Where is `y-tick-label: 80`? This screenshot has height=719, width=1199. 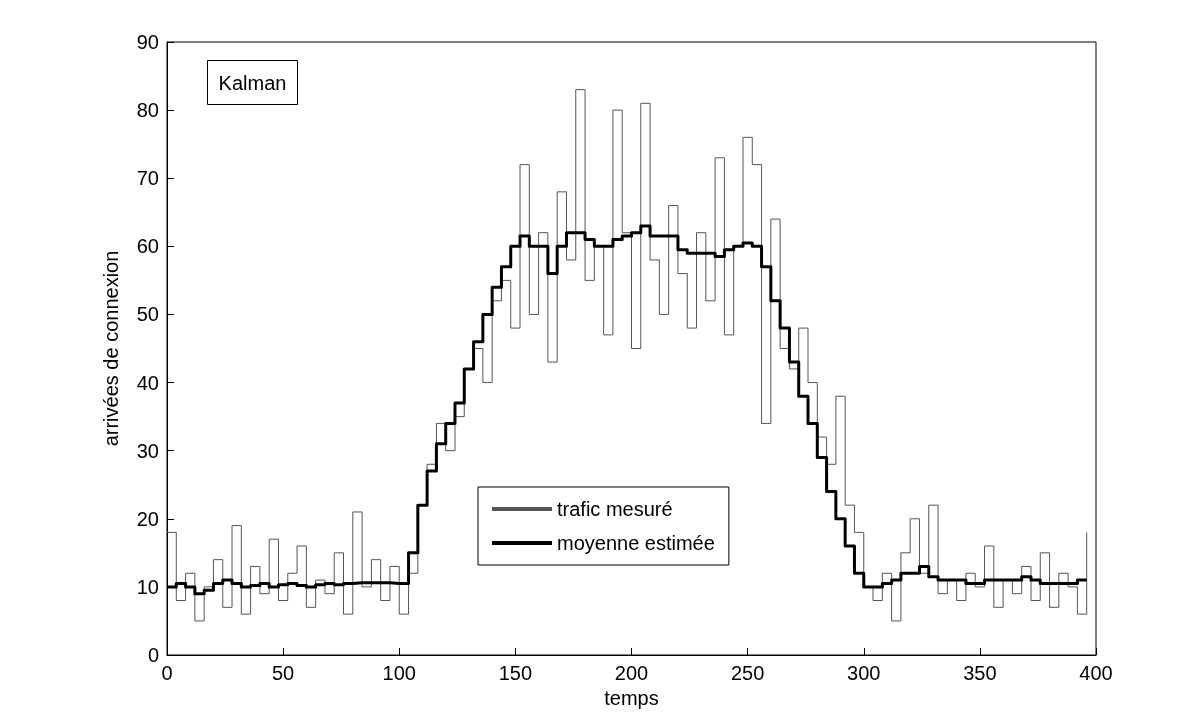 y-tick-label: 80 is located at coordinates (147, 110).